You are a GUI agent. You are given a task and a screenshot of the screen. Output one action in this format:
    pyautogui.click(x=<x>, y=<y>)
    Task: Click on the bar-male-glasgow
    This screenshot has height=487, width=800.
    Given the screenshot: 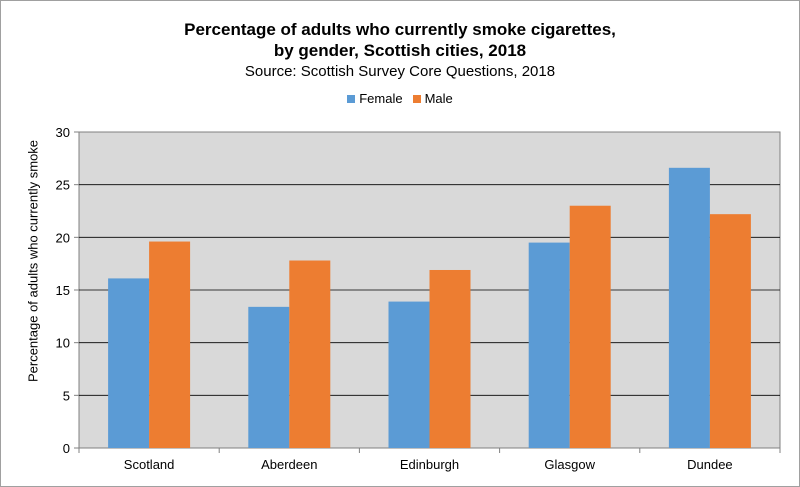 What is the action you would take?
    pyautogui.click(x=590, y=326)
    